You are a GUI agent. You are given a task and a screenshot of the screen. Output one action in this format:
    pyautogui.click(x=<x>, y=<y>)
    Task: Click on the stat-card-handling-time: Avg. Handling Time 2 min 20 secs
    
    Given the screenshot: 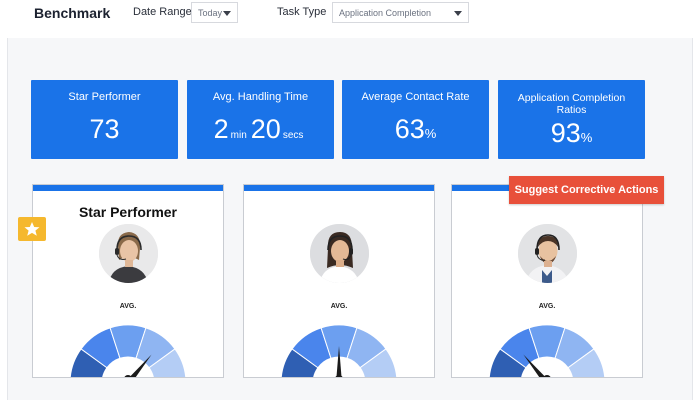 What is the action you would take?
    pyautogui.click(x=260, y=119)
    